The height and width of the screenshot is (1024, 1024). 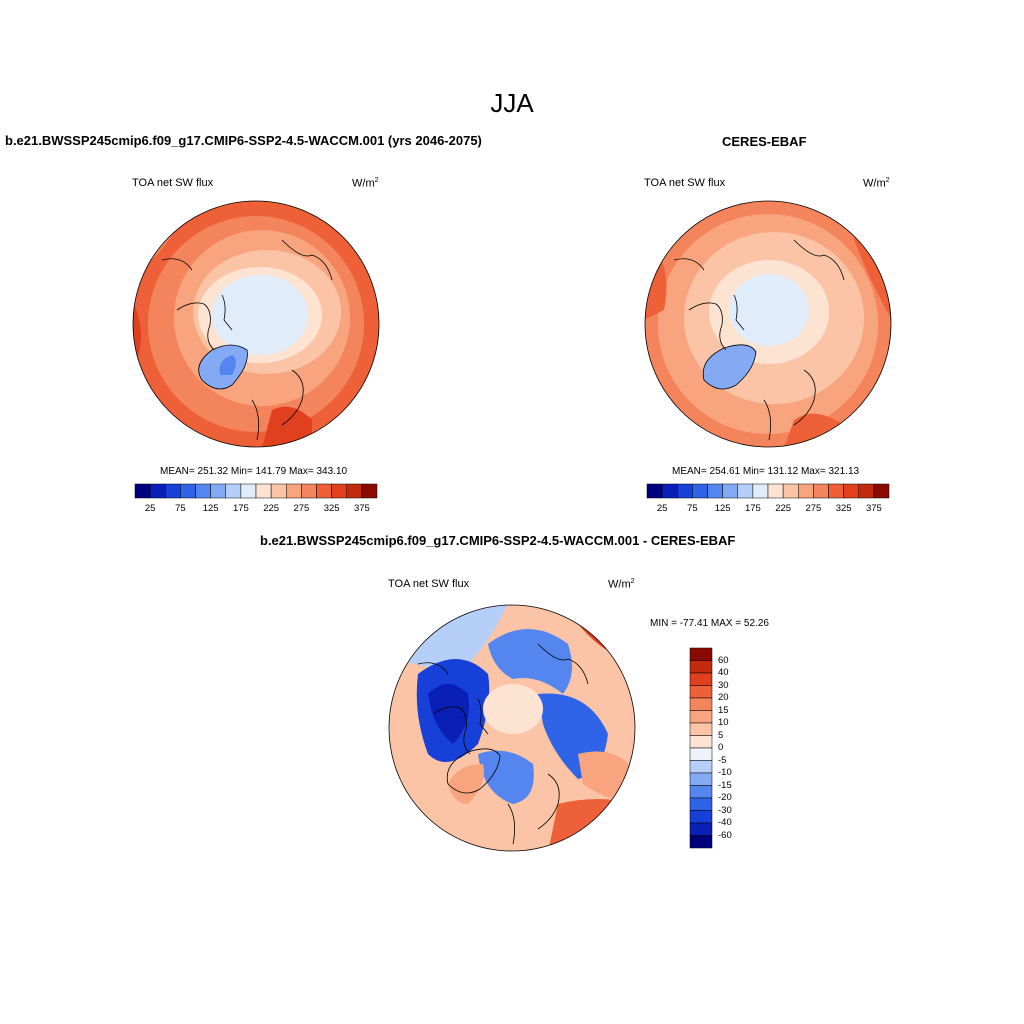 I want to click on colorbar-tick-label: 5, so click(x=721, y=735).